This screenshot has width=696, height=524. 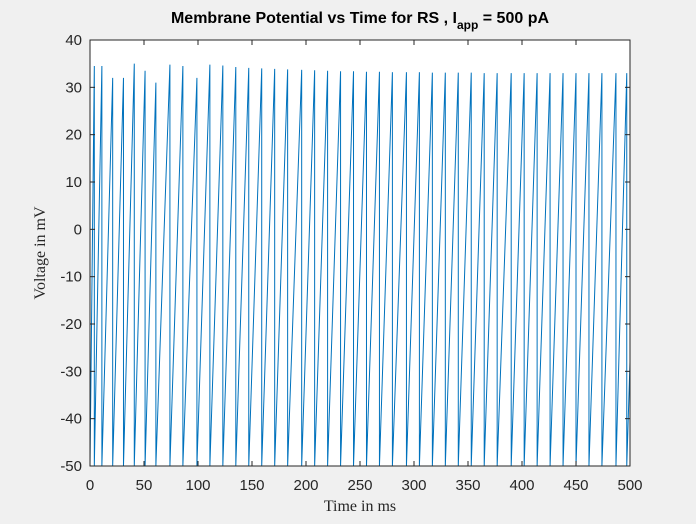 What do you see at coordinates (305, 485) in the screenshot?
I see `x-tick-label: 200` at bounding box center [305, 485].